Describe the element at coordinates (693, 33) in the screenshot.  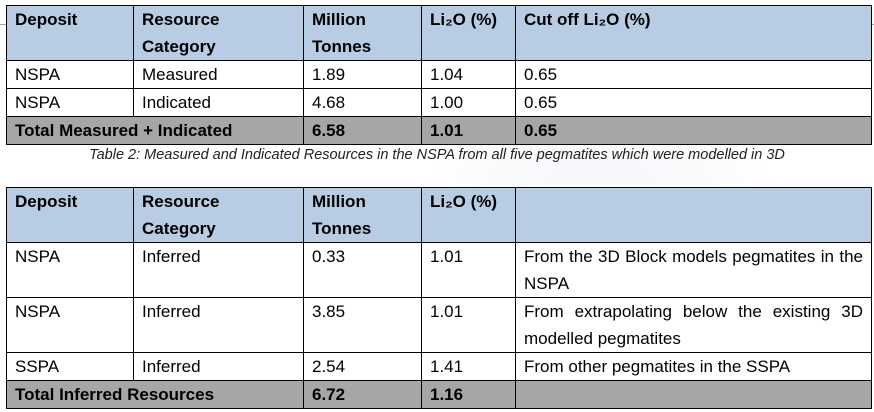
I see `header-cutoff: Cut off Li₂O (%)` at that location.